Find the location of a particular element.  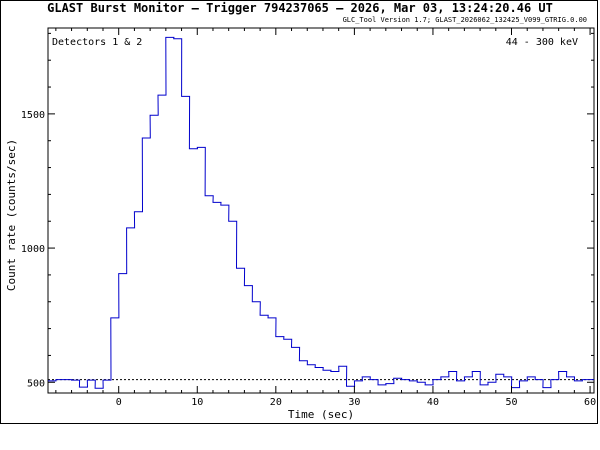

x-tick-label: 20 is located at coordinates (276, 402).